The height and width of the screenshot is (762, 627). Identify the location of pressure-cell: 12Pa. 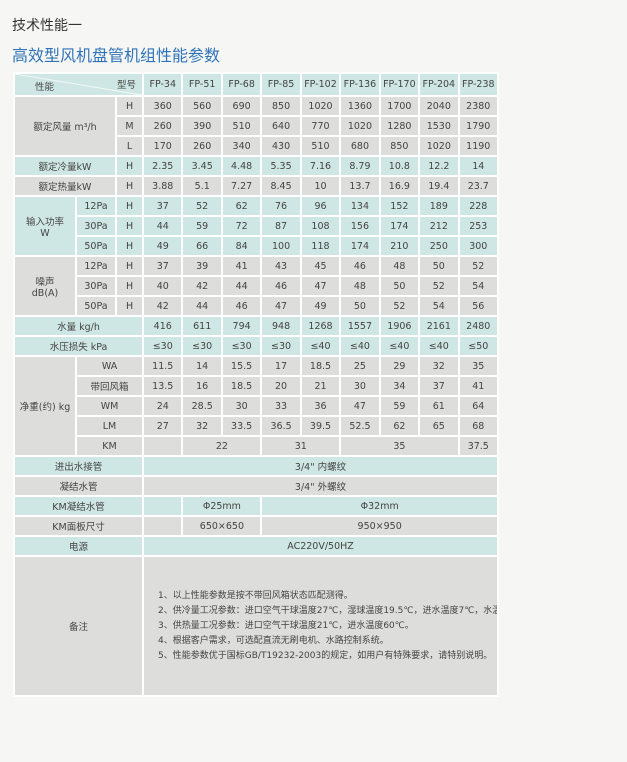
(96, 206).